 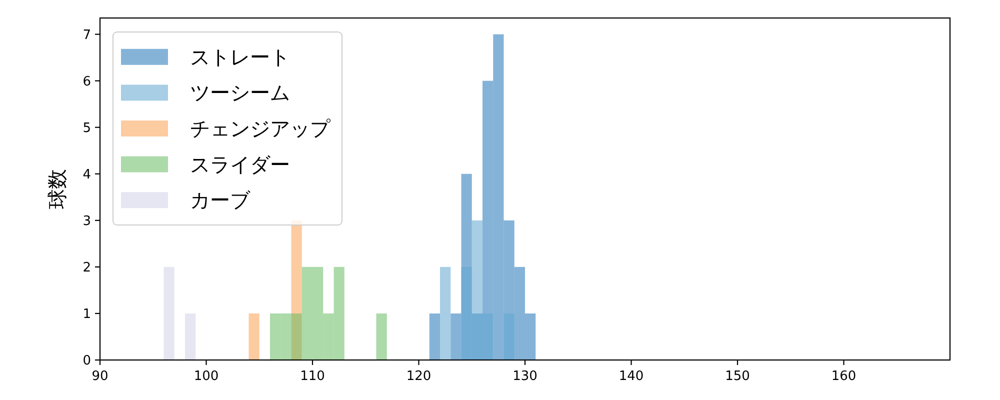 What do you see at coordinates (57, 189) in the screenshot?
I see `y-axis-title: 球数` at bounding box center [57, 189].